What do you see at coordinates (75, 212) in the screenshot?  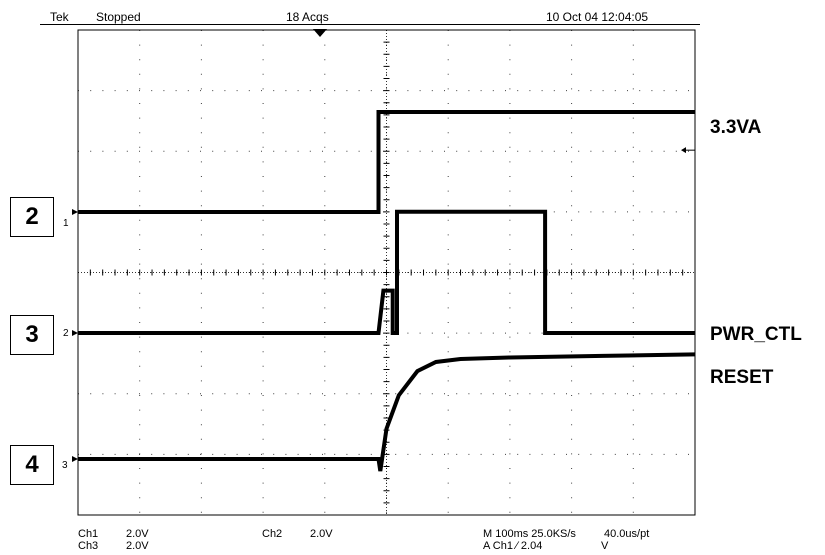 I see `ch1-ground-arrow` at bounding box center [75, 212].